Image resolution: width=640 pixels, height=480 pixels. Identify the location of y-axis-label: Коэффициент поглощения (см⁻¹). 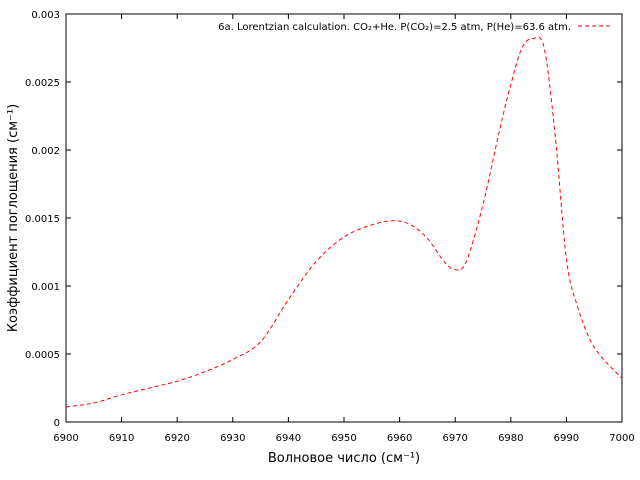
(13, 218).